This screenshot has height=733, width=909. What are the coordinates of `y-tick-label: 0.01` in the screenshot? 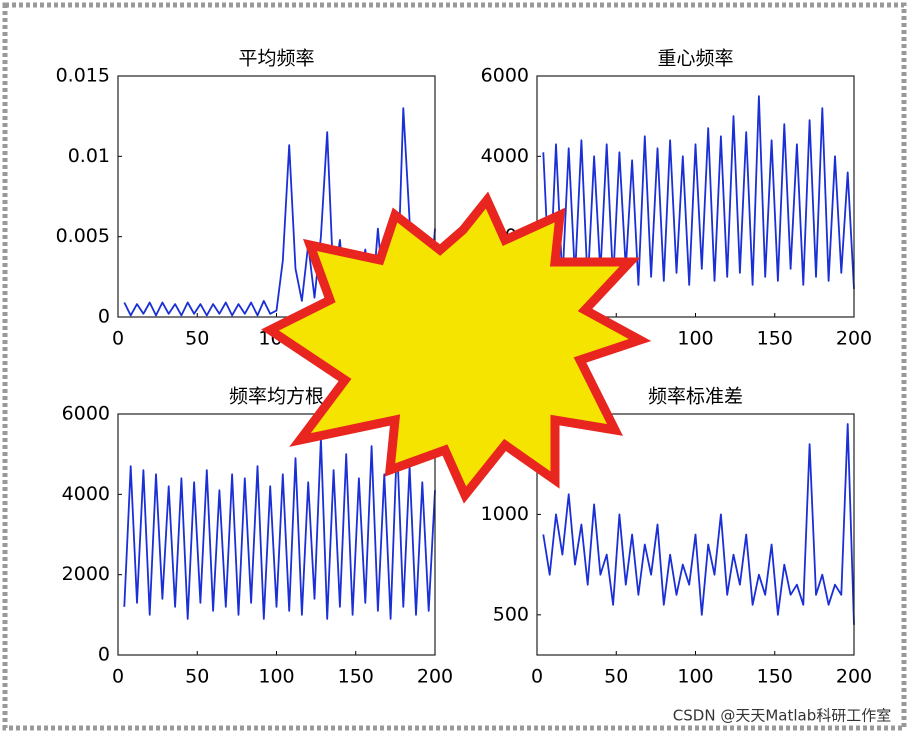 It's located at (89, 156).